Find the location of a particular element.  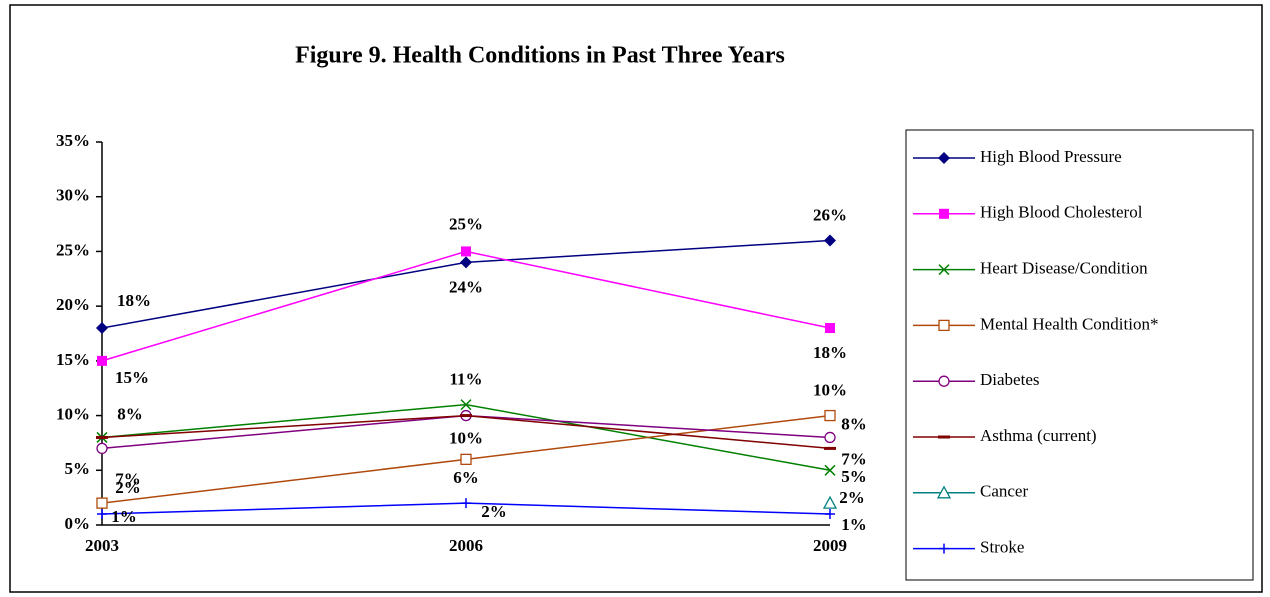

y-tick-label: 30% is located at coordinates (73, 195).